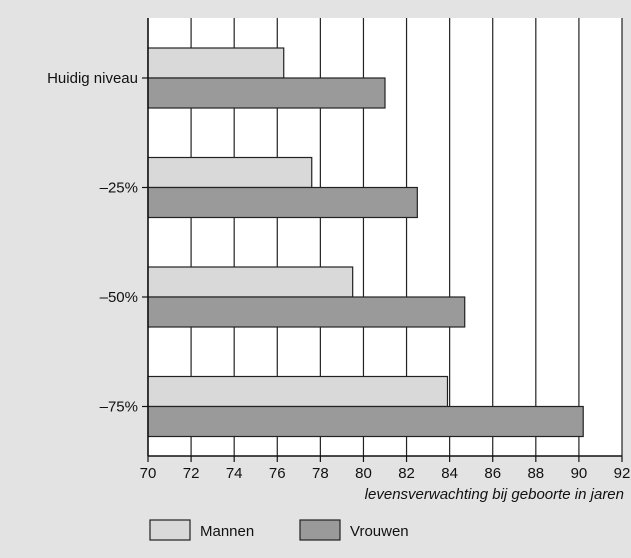 The width and height of the screenshot is (631, 558). What do you see at coordinates (119, 188) in the screenshot?
I see `category-label-1: –25%` at bounding box center [119, 188].